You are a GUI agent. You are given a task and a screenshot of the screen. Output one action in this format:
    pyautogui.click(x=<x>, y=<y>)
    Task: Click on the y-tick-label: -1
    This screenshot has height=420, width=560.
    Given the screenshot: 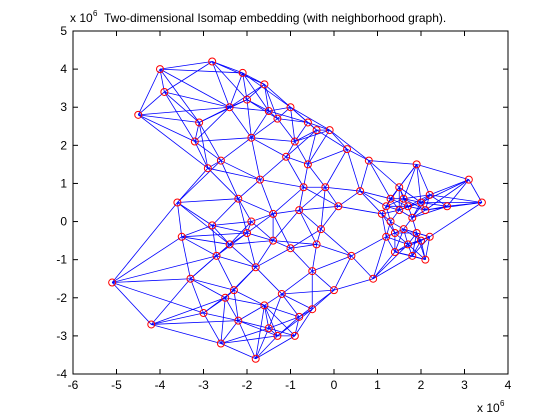 What is the action you would take?
    pyautogui.click(x=61, y=260)
    